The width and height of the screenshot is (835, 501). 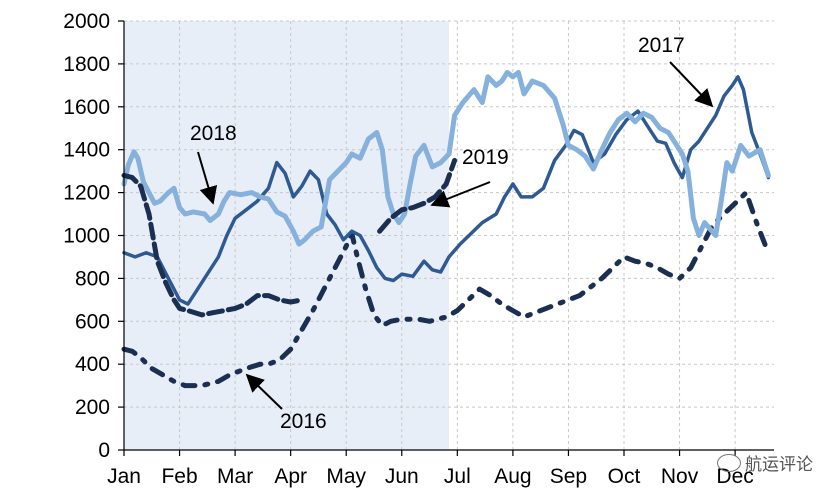 What do you see at coordinates (213, 133) in the screenshot?
I see `annotation-2018: 2018` at bounding box center [213, 133].